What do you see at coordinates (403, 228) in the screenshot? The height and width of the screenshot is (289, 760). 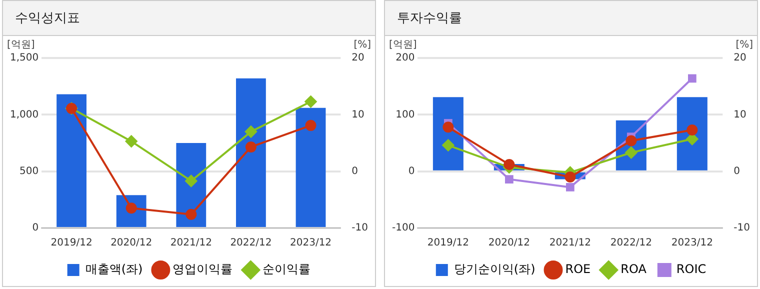 I see `y-tick-label: -100` at bounding box center [403, 228].